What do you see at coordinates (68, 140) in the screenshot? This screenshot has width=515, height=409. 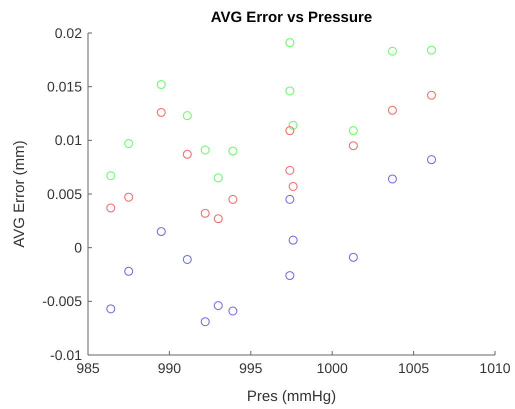 I see `y-tick-label: 0.01` at bounding box center [68, 140].